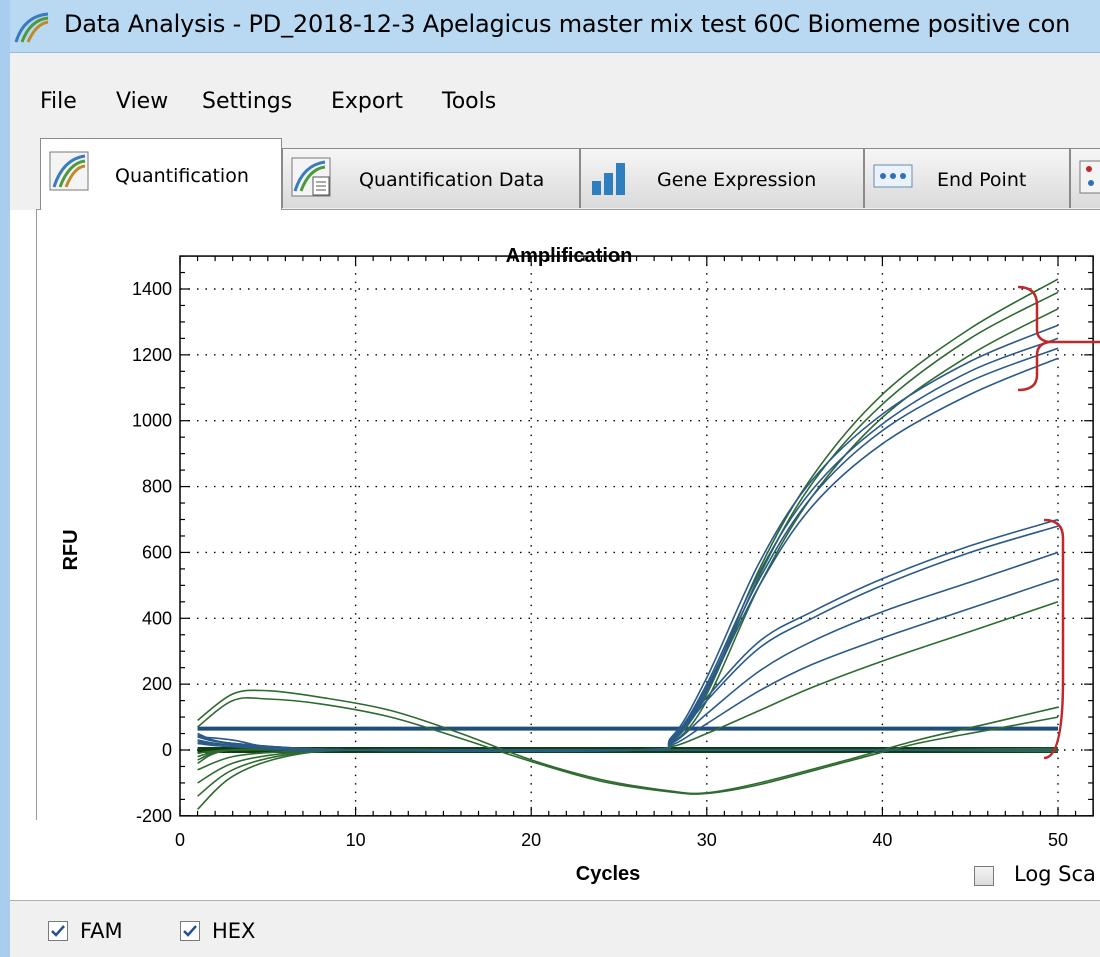 Image resolution: width=1100 pixels, height=957 pixels. Describe the element at coordinates (69, 171) in the screenshot. I see `amplification-curves-icon` at that location.